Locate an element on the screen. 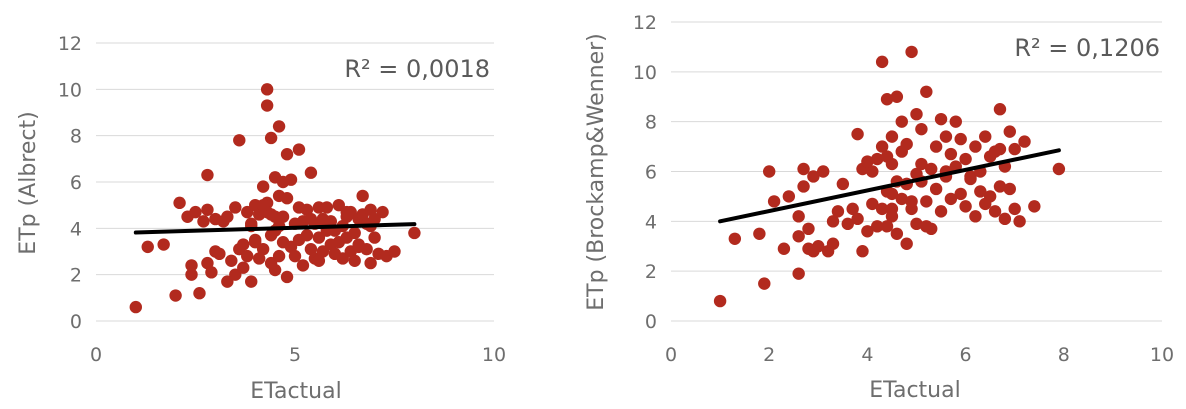 The width and height of the screenshot is (1186, 409). x-tick-label: 2 is located at coordinates (769, 355).